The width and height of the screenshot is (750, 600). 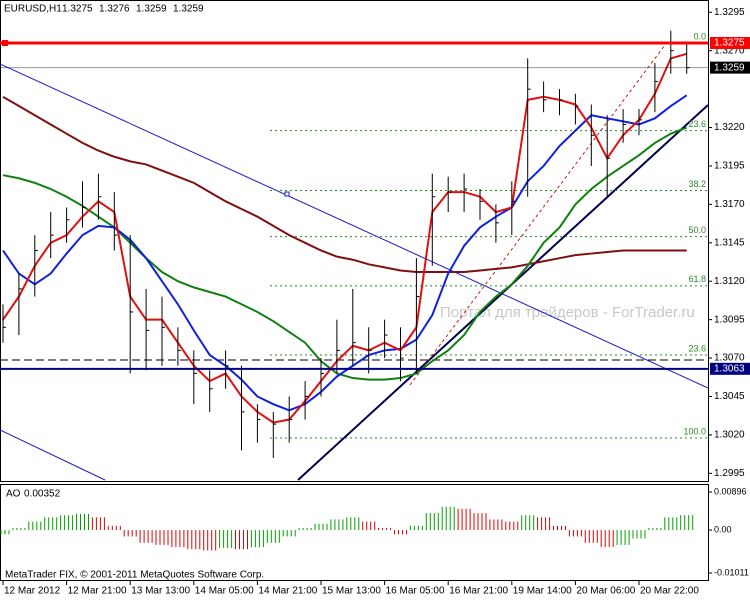 What do you see at coordinates (605, 591) in the screenshot?
I see `x-tick-label: 20 Mar 06:00` at bounding box center [605, 591].